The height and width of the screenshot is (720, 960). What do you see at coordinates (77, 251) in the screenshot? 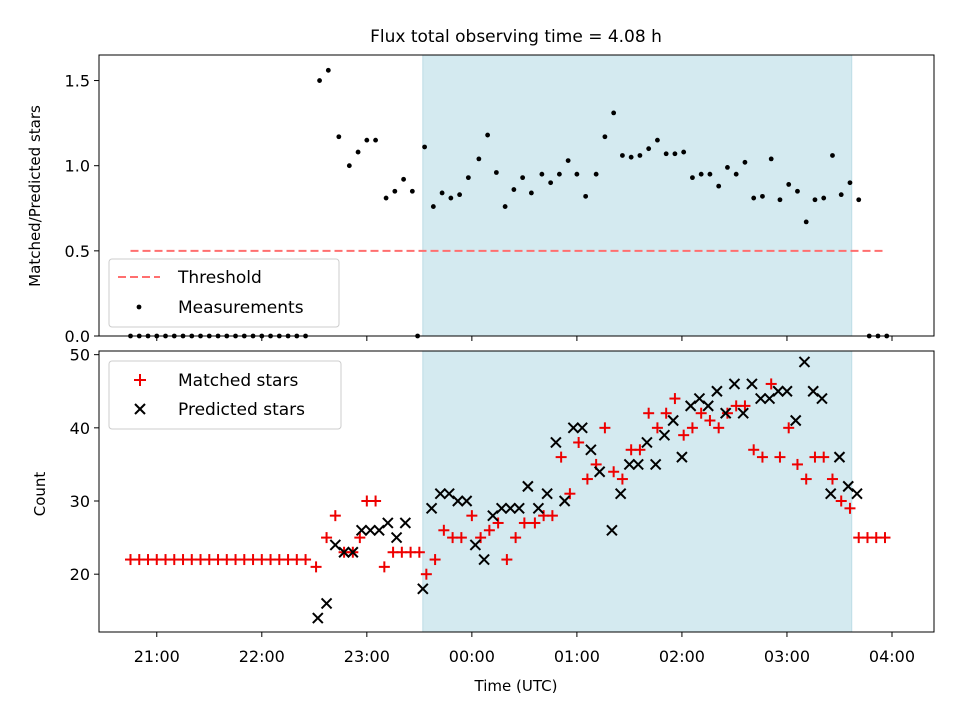
I see `y-tick-label: 0.5` at bounding box center [77, 251].